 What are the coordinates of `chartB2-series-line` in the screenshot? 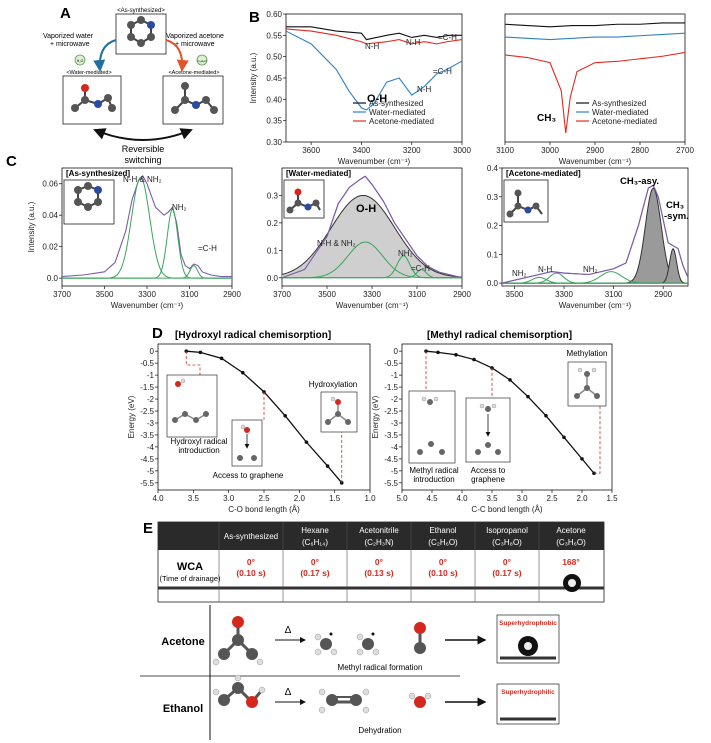 It's located at (595, 36).